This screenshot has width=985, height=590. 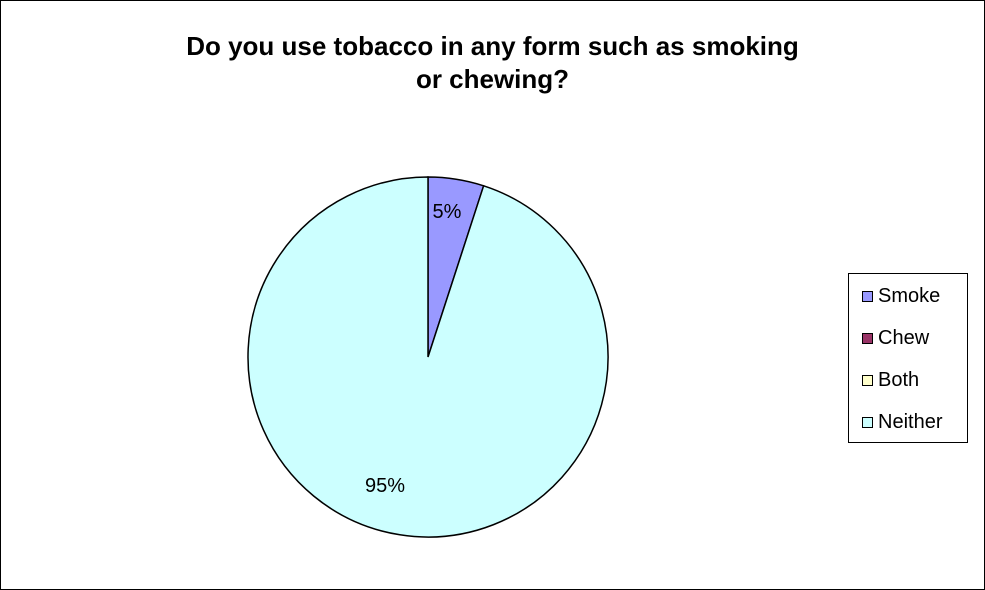 What do you see at coordinates (904, 337) in the screenshot?
I see `legend-label-chew: Chew` at bounding box center [904, 337].